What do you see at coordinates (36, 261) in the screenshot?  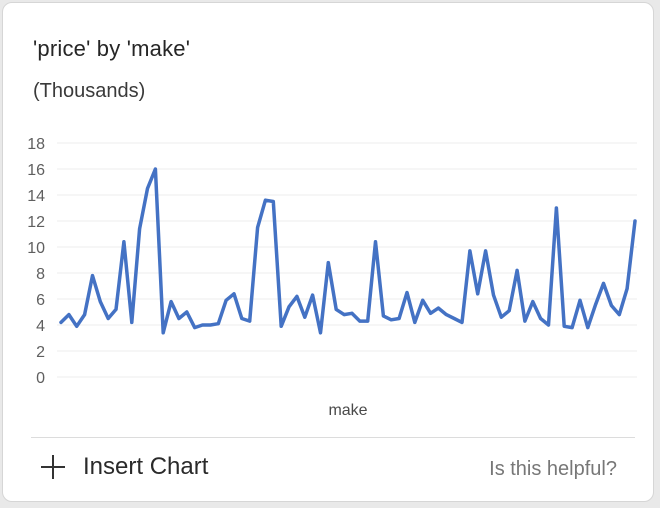 I see `y-axis-ticks: 0 2 4 6 8 10 12 14 16 18` at bounding box center [36, 261].